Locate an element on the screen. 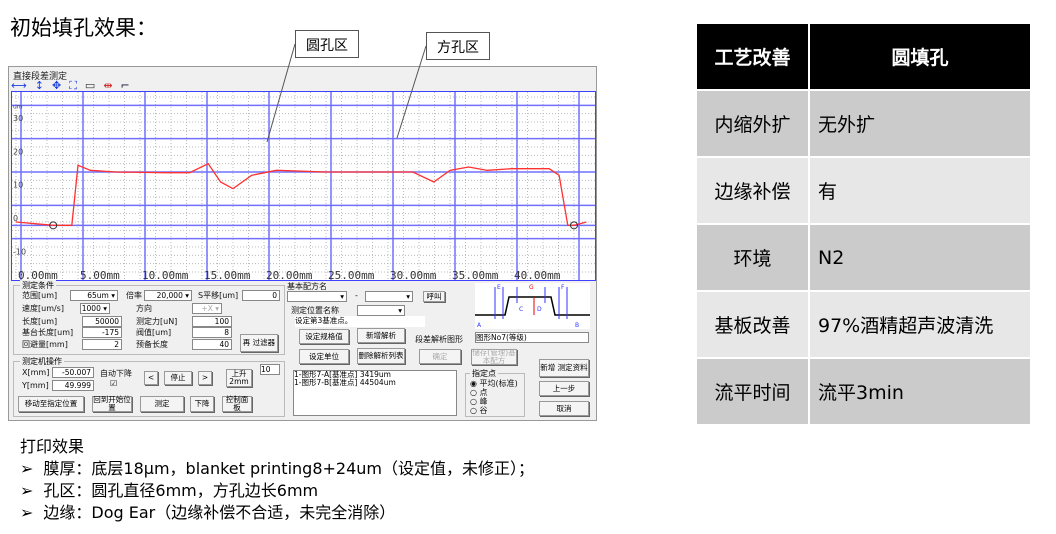 Image resolution: width=1056 pixels, height=534 pixels. recipe-select: ▾ is located at coordinates (317, 296).